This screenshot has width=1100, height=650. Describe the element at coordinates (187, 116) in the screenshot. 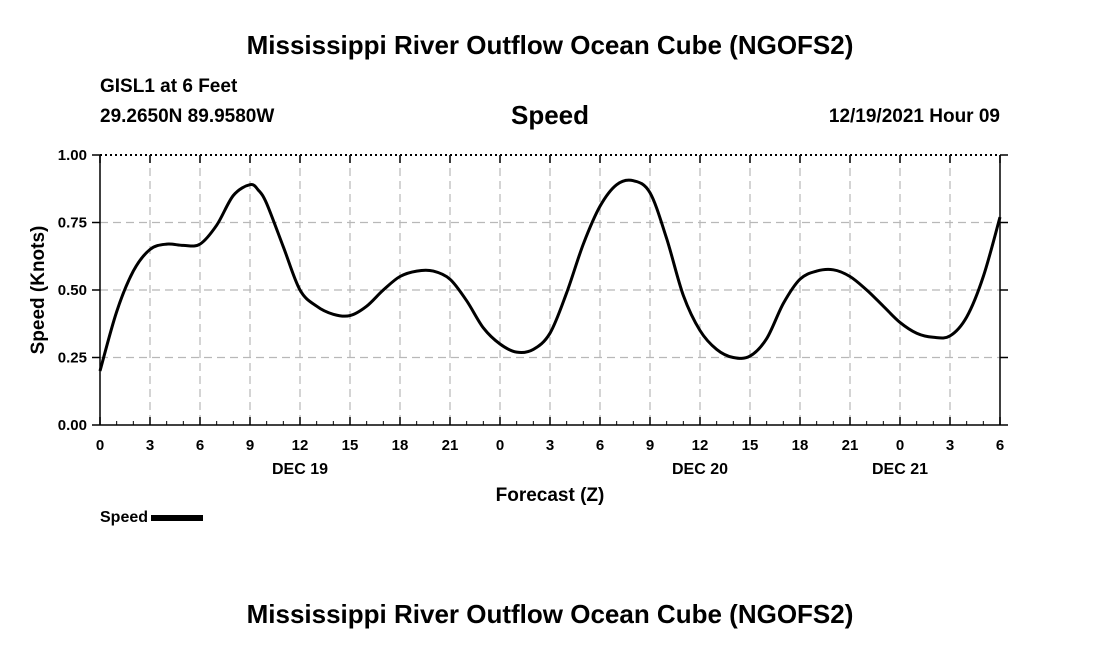

I see `coordinates-label: 29.2650N 89.9580W` at that location.